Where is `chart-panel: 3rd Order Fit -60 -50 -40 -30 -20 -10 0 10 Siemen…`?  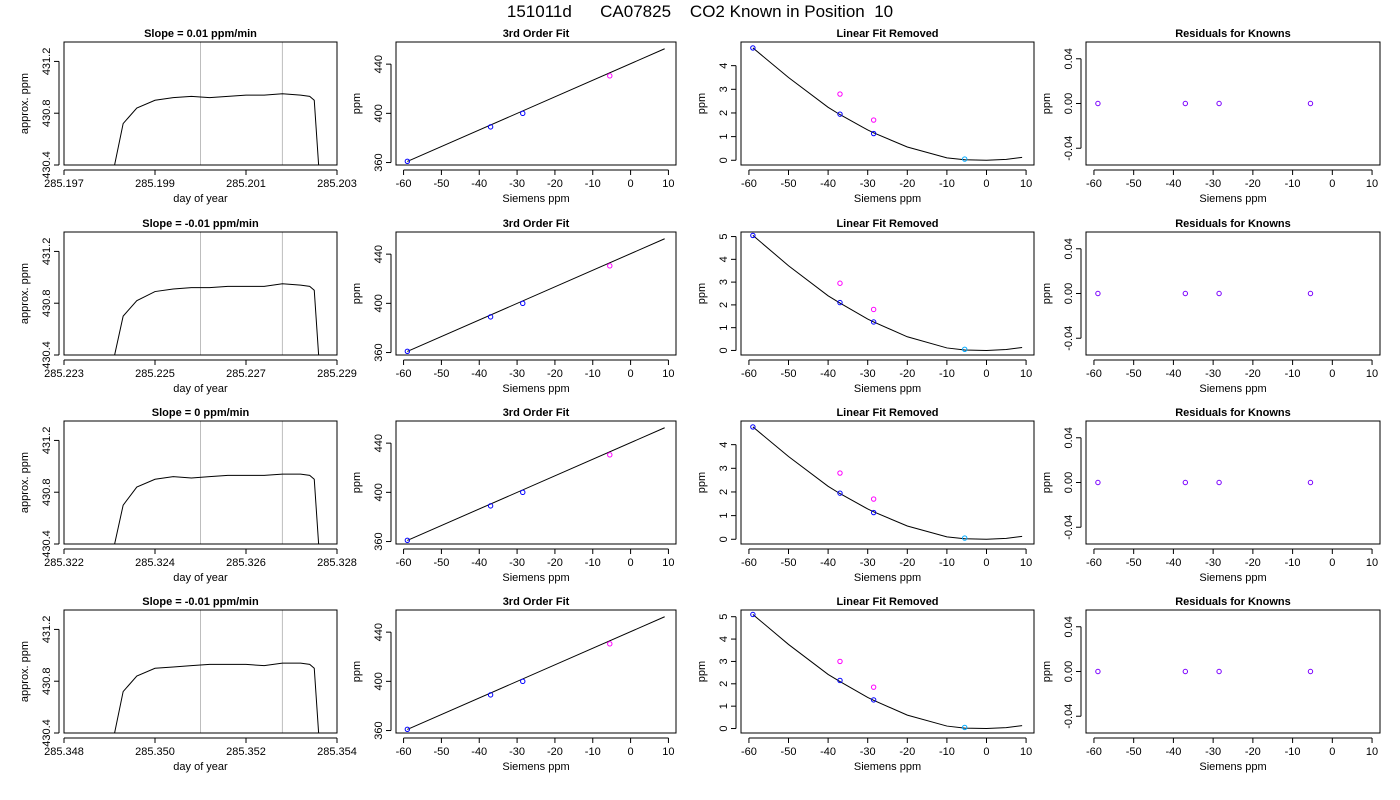 chart-panel: 3rd Order Fit -60 -50 -40 -30 -20 -10 0 10 Siemen… is located at coordinates (514, 684).